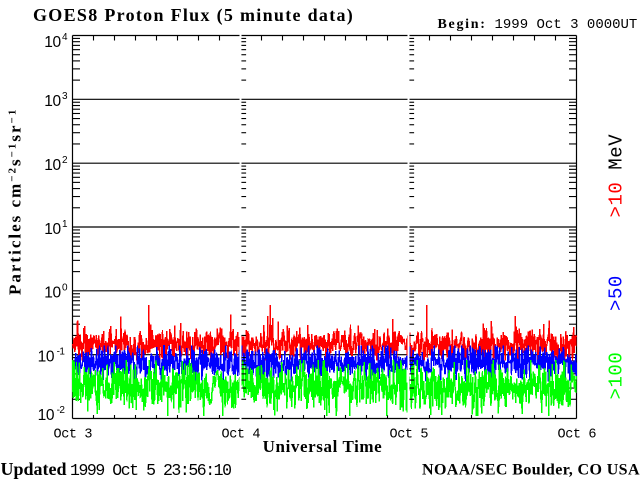 This screenshot has height=480, width=640. What do you see at coordinates (462, 24) in the screenshot?
I see `svg-text: Begin:` at bounding box center [462, 24].